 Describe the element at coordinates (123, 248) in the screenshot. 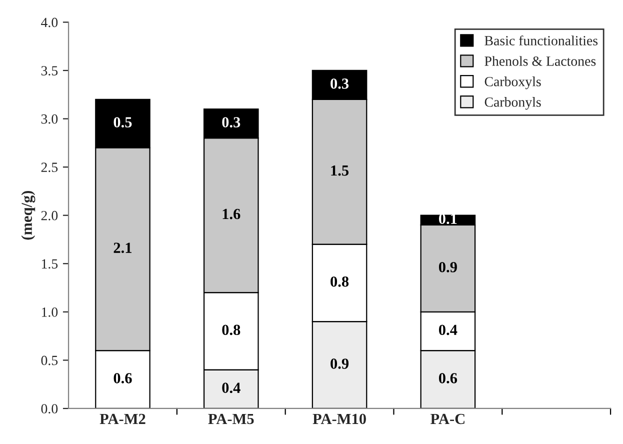

I see `data-label: 2.1` at that location.